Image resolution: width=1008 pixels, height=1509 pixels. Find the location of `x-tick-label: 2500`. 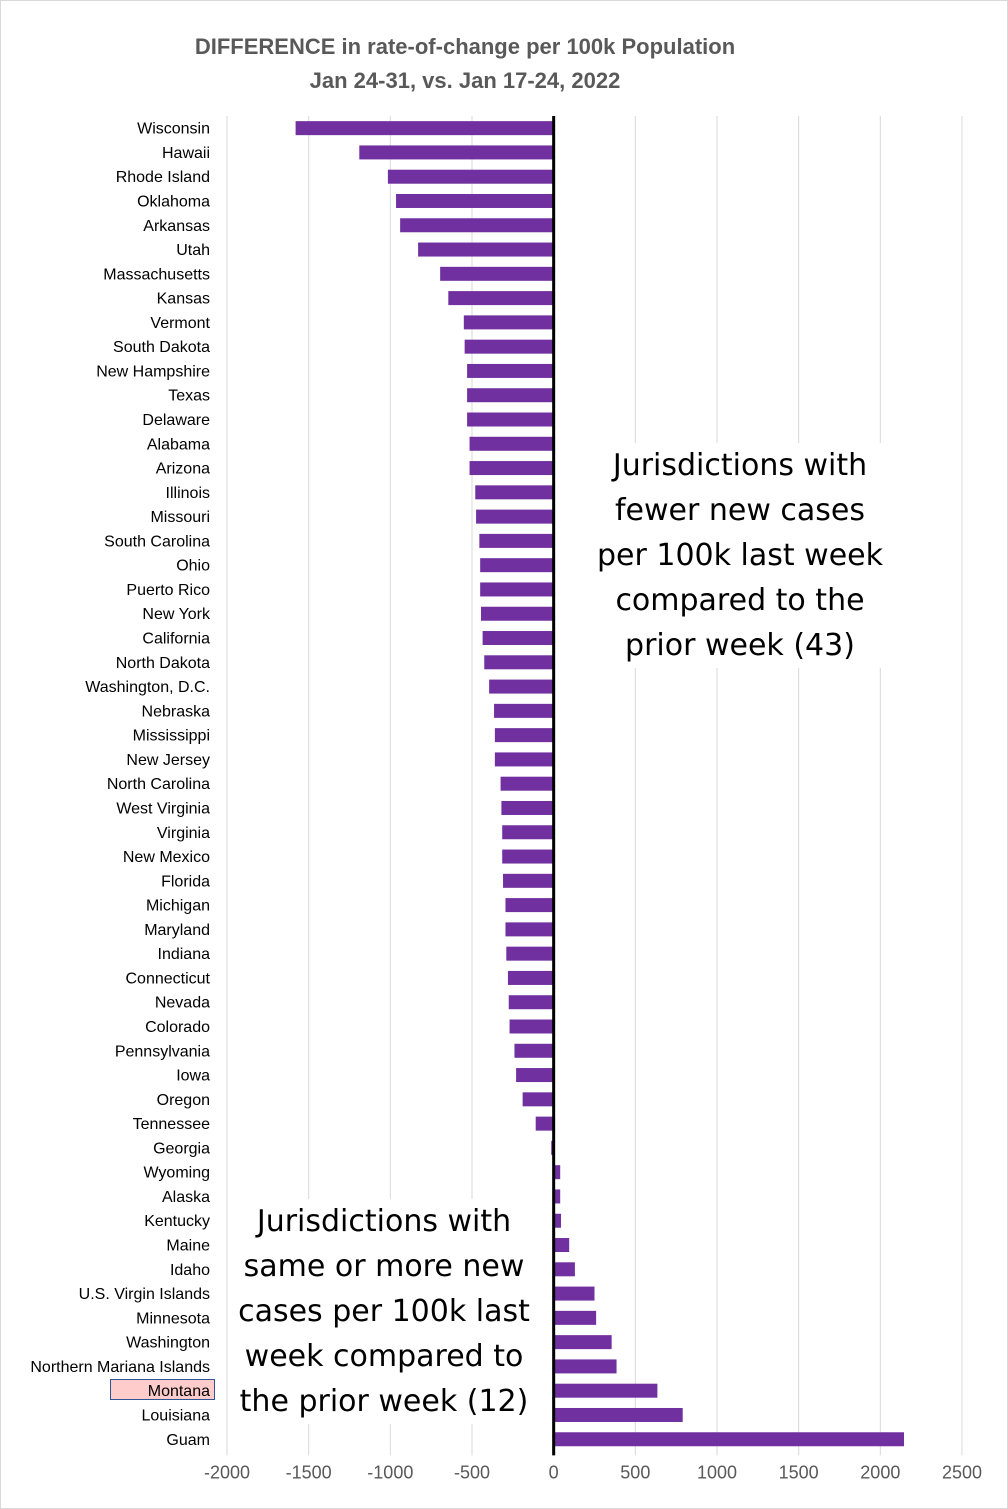

x-tick-label: 2500 is located at coordinates (962, 1472).